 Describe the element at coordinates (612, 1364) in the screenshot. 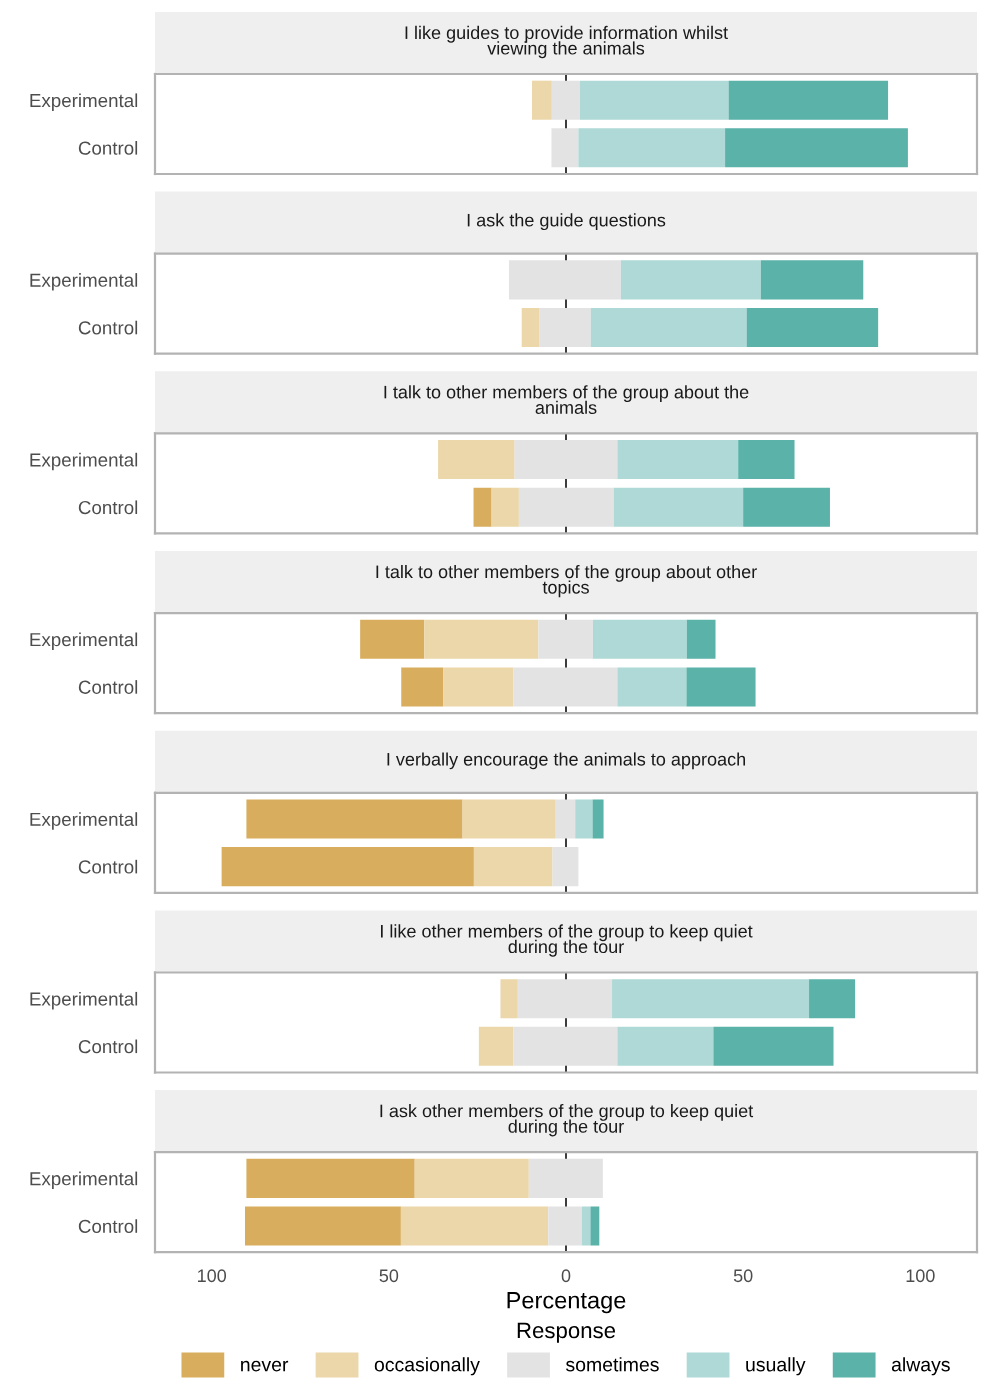

I see `legend-label: sometimes` at that location.